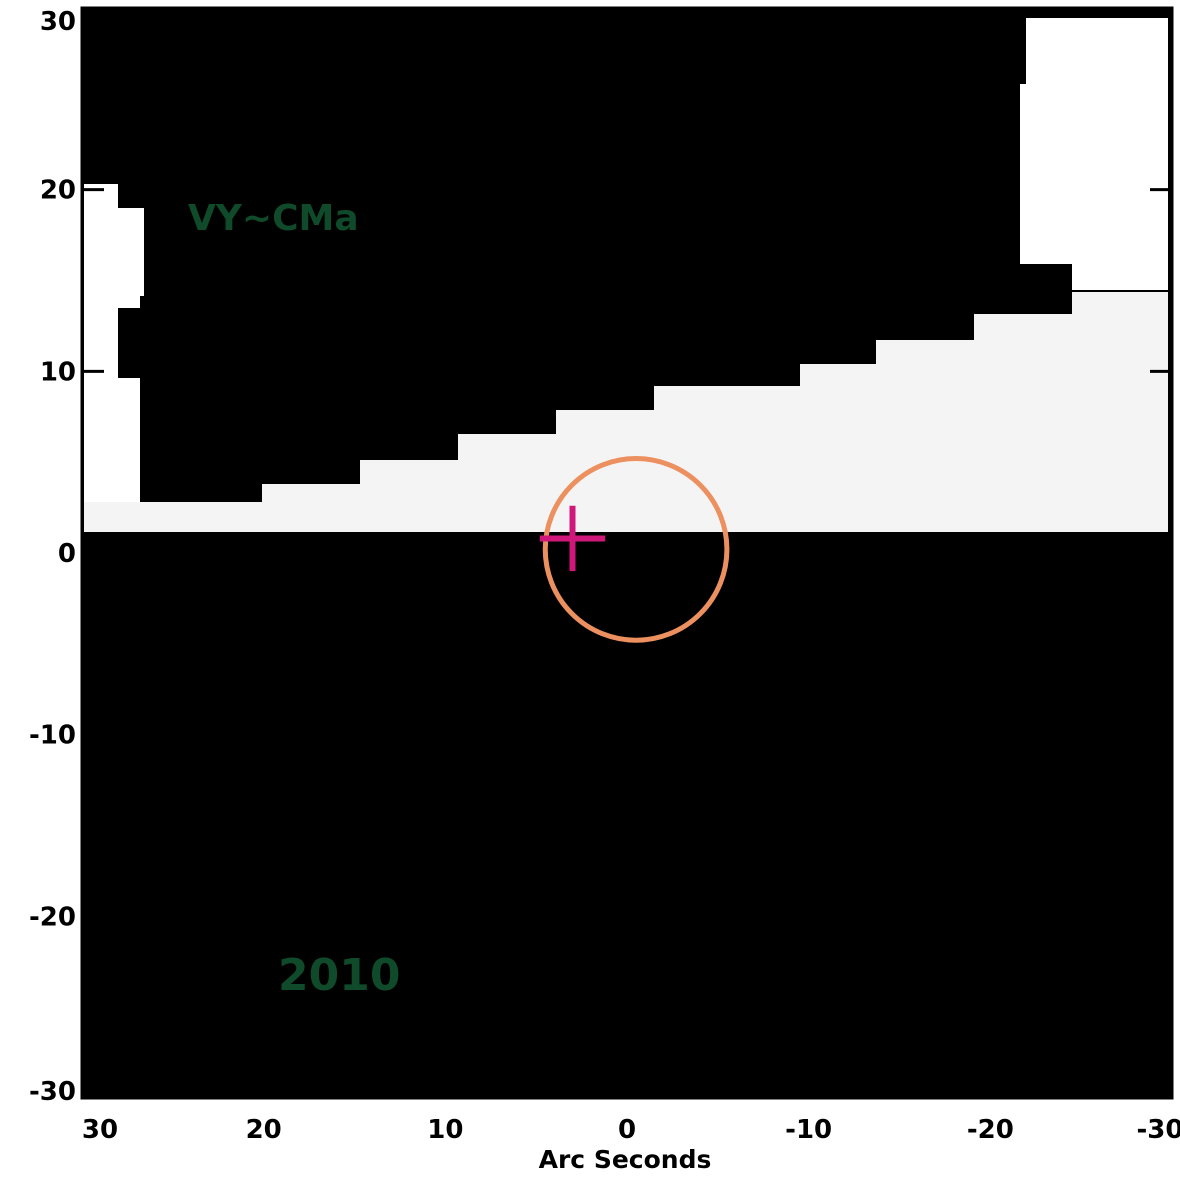 The image size is (1180, 1185). I want to click on saturated-region-left, so click(114, 343).